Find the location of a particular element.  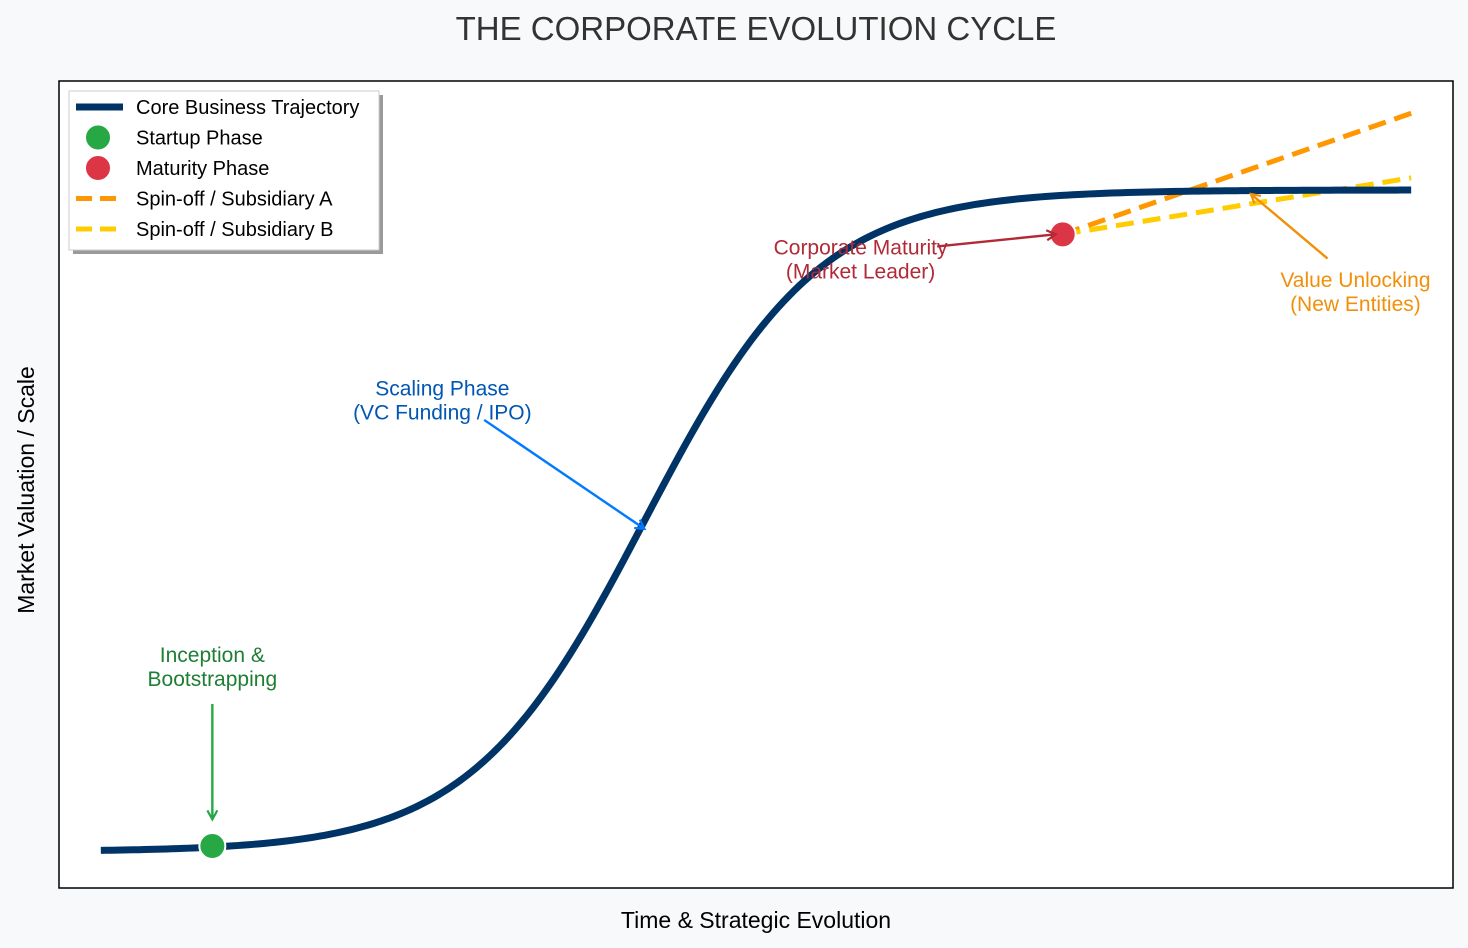

annotation-label: Value Unlocking is located at coordinates (1355, 280).